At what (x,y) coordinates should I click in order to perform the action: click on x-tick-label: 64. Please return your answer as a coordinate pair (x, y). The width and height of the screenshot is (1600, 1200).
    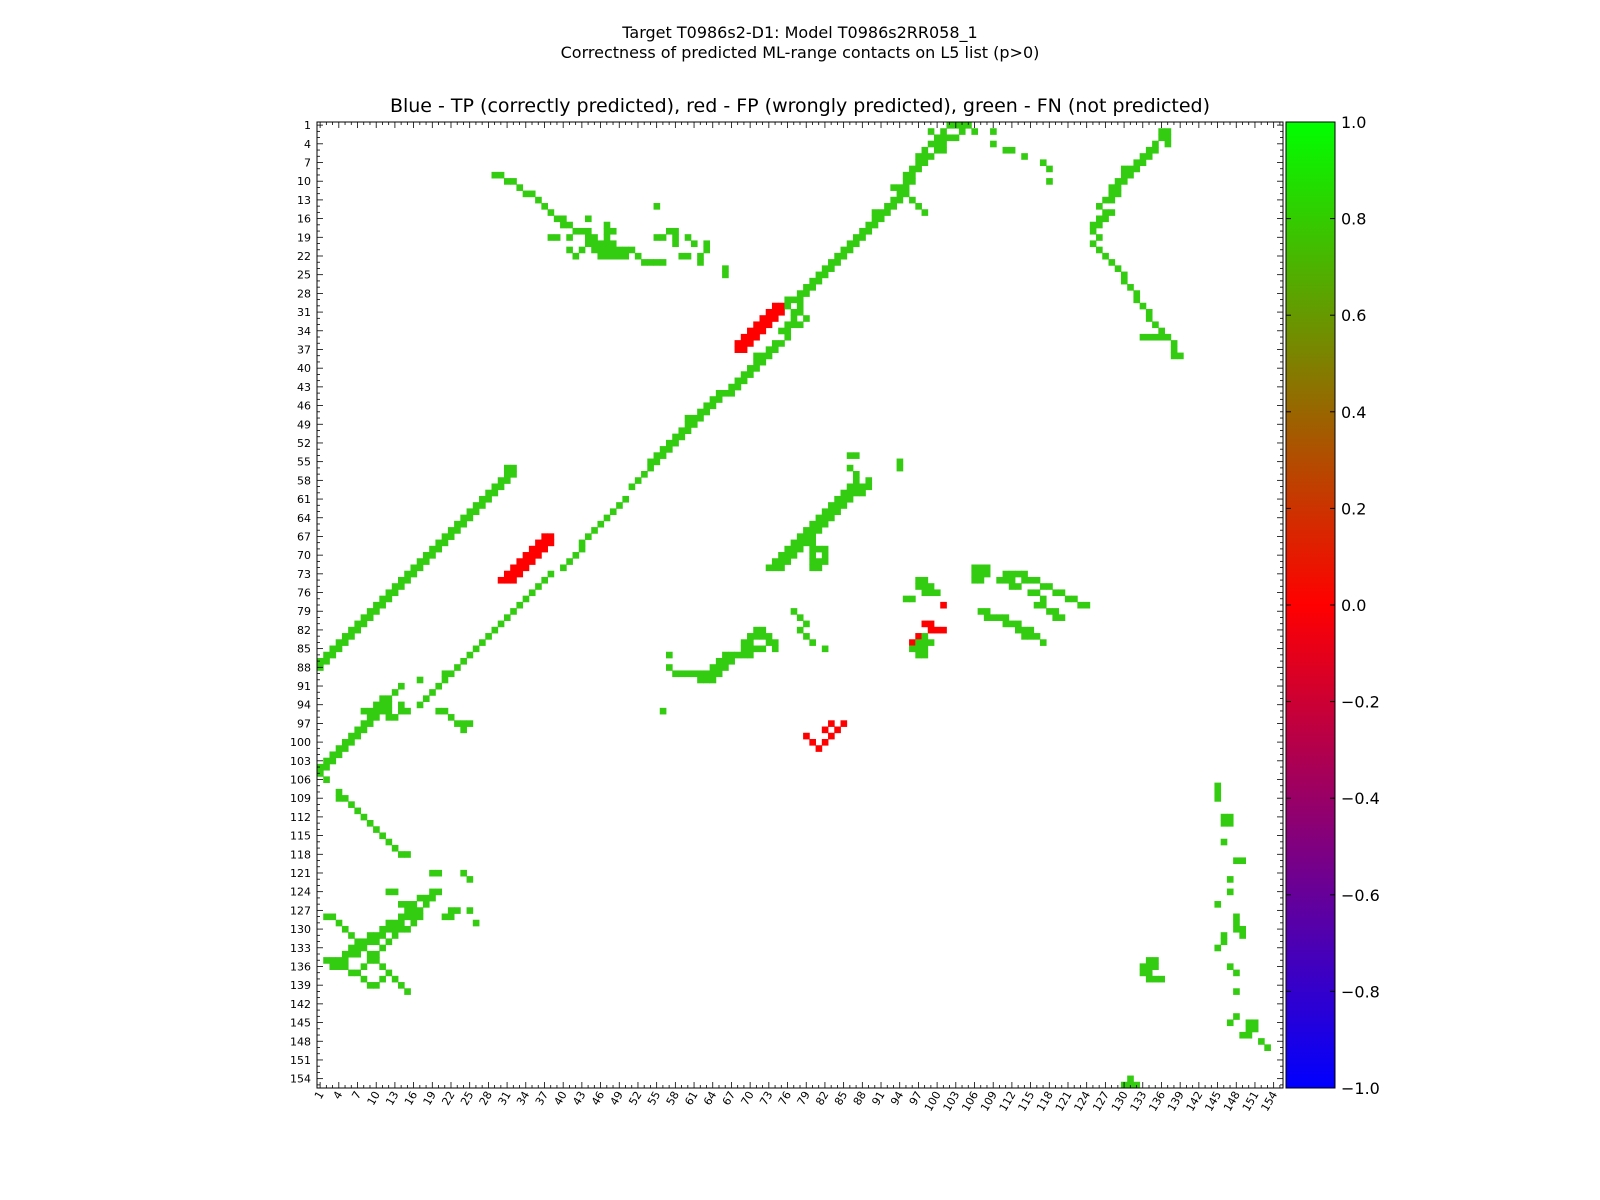
    Looking at the image, I should click on (710, 1098).